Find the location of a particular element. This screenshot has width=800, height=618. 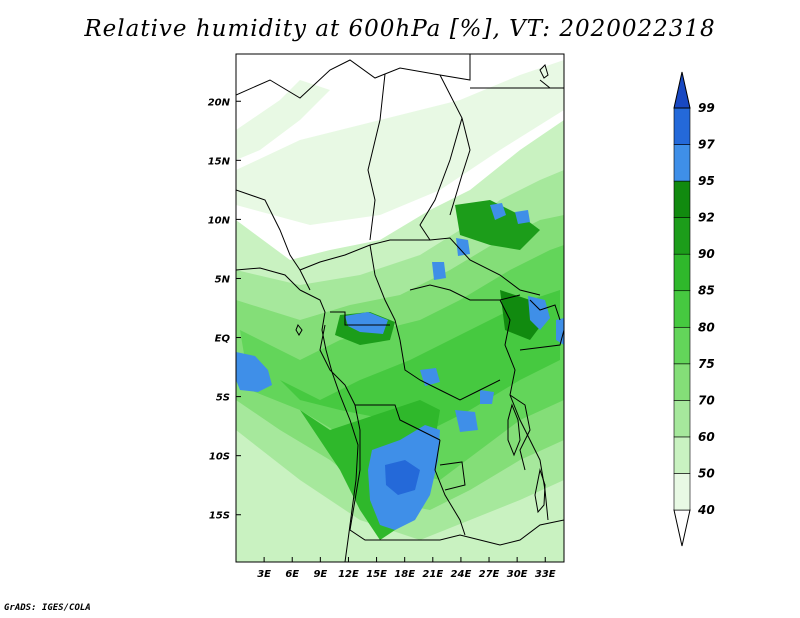

colorbar-legend: 40 50 60 70 75 80 85 90 92 95 97 99 is located at coordinates (694, 309).